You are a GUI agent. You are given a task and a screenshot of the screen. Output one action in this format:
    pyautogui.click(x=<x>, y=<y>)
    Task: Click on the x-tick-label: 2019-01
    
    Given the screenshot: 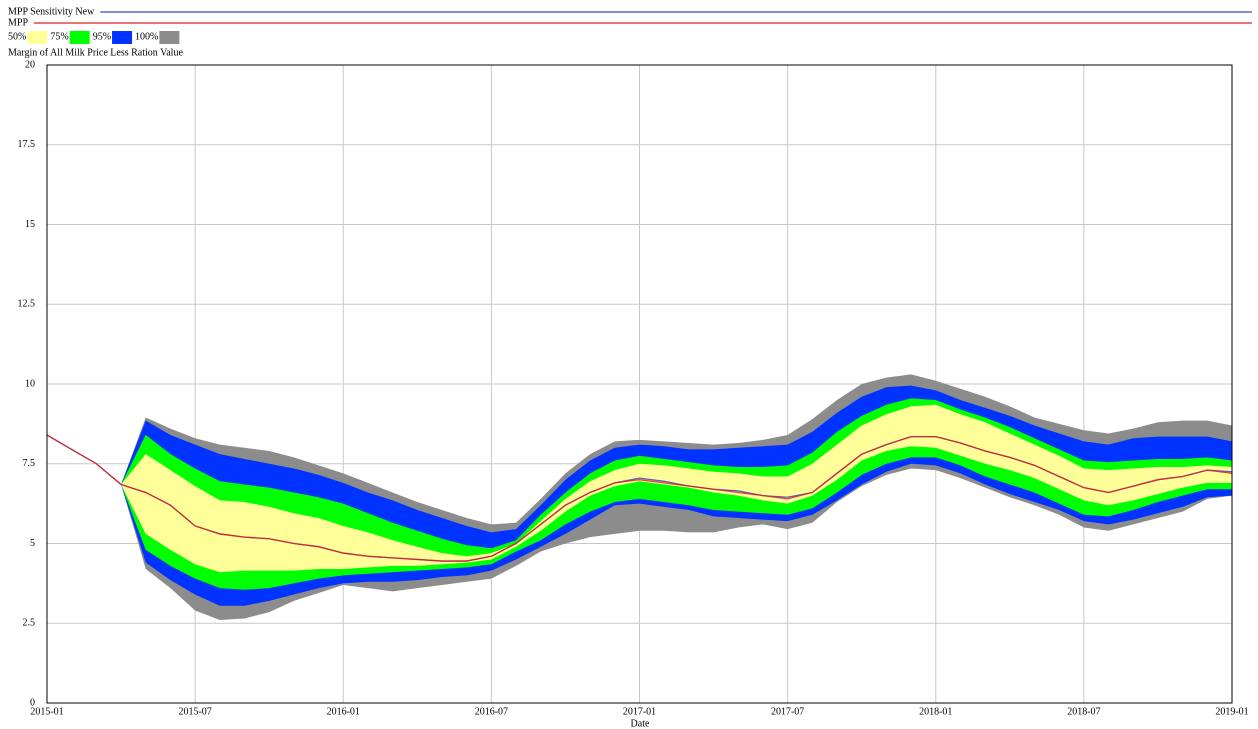 What is the action you would take?
    pyautogui.click(x=1231, y=711)
    